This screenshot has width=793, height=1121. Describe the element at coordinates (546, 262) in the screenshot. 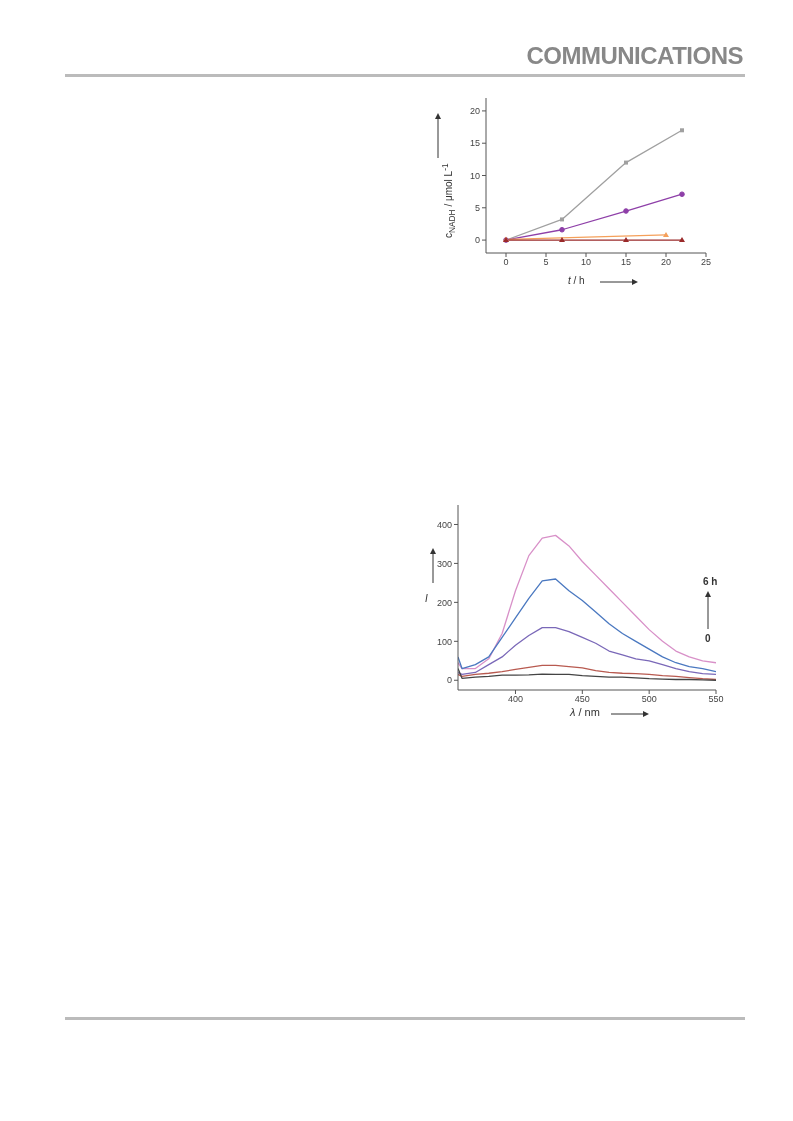

I see `x-tick-label: 5` at that location.